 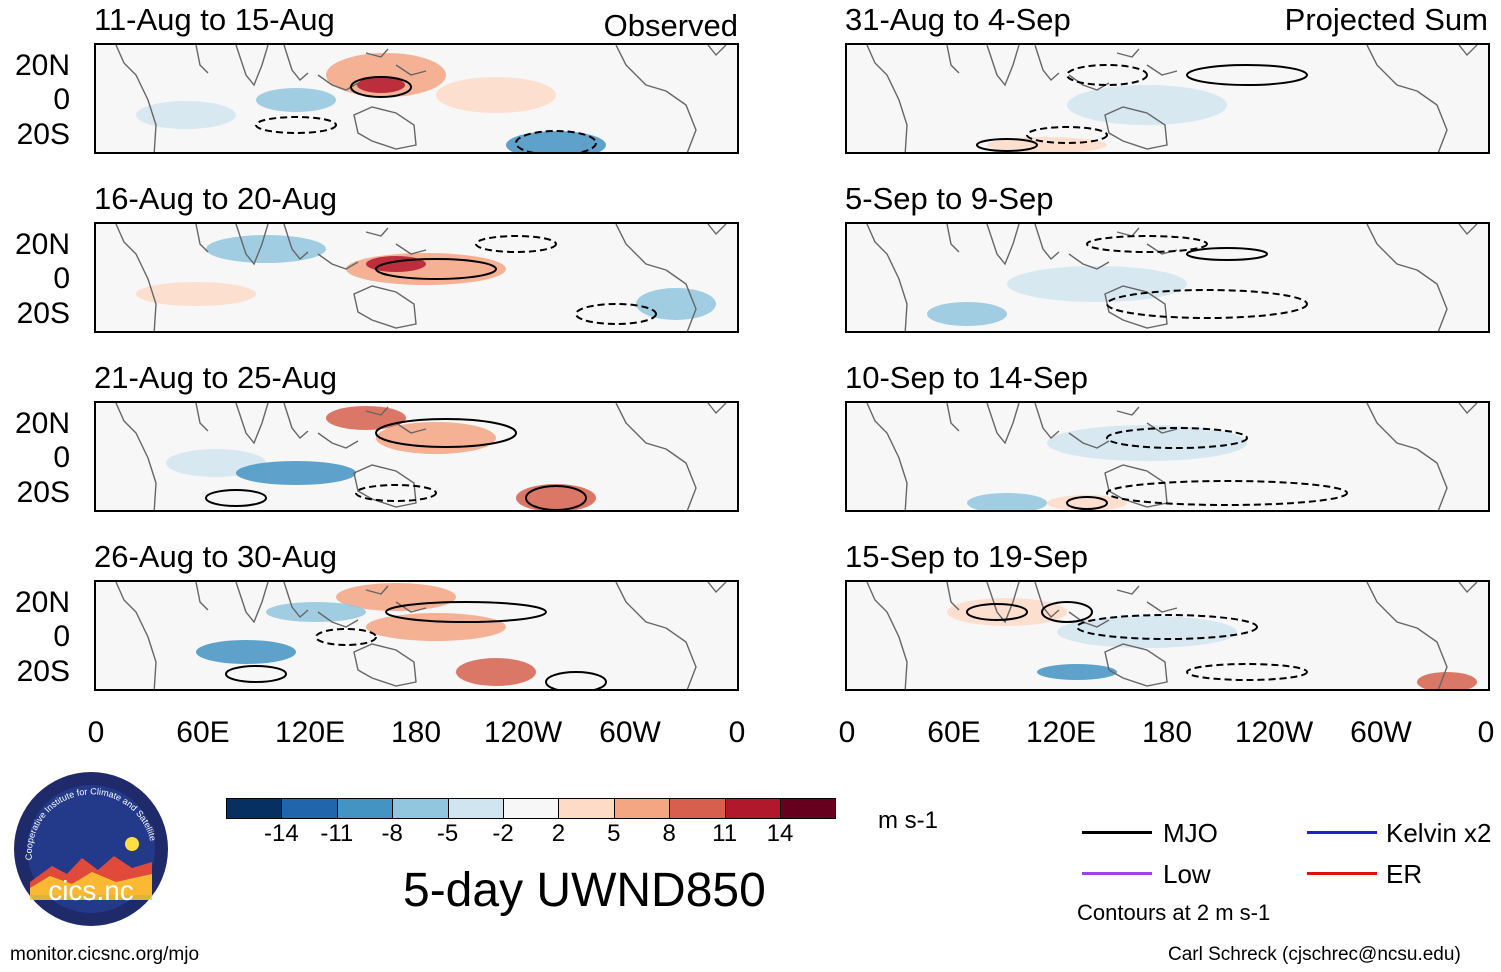 What do you see at coordinates (1342, 873) in the screenshot?
I see `legend-line-er` at bounding box center [1342, 873].